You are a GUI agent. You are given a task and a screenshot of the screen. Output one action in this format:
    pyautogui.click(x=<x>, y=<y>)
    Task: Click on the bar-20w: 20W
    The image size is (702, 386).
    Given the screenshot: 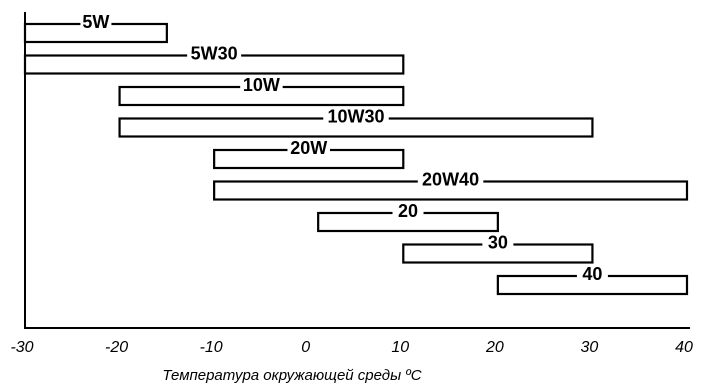 What is the action you would take?
    pyautogui.click(x=309, y=154)
    